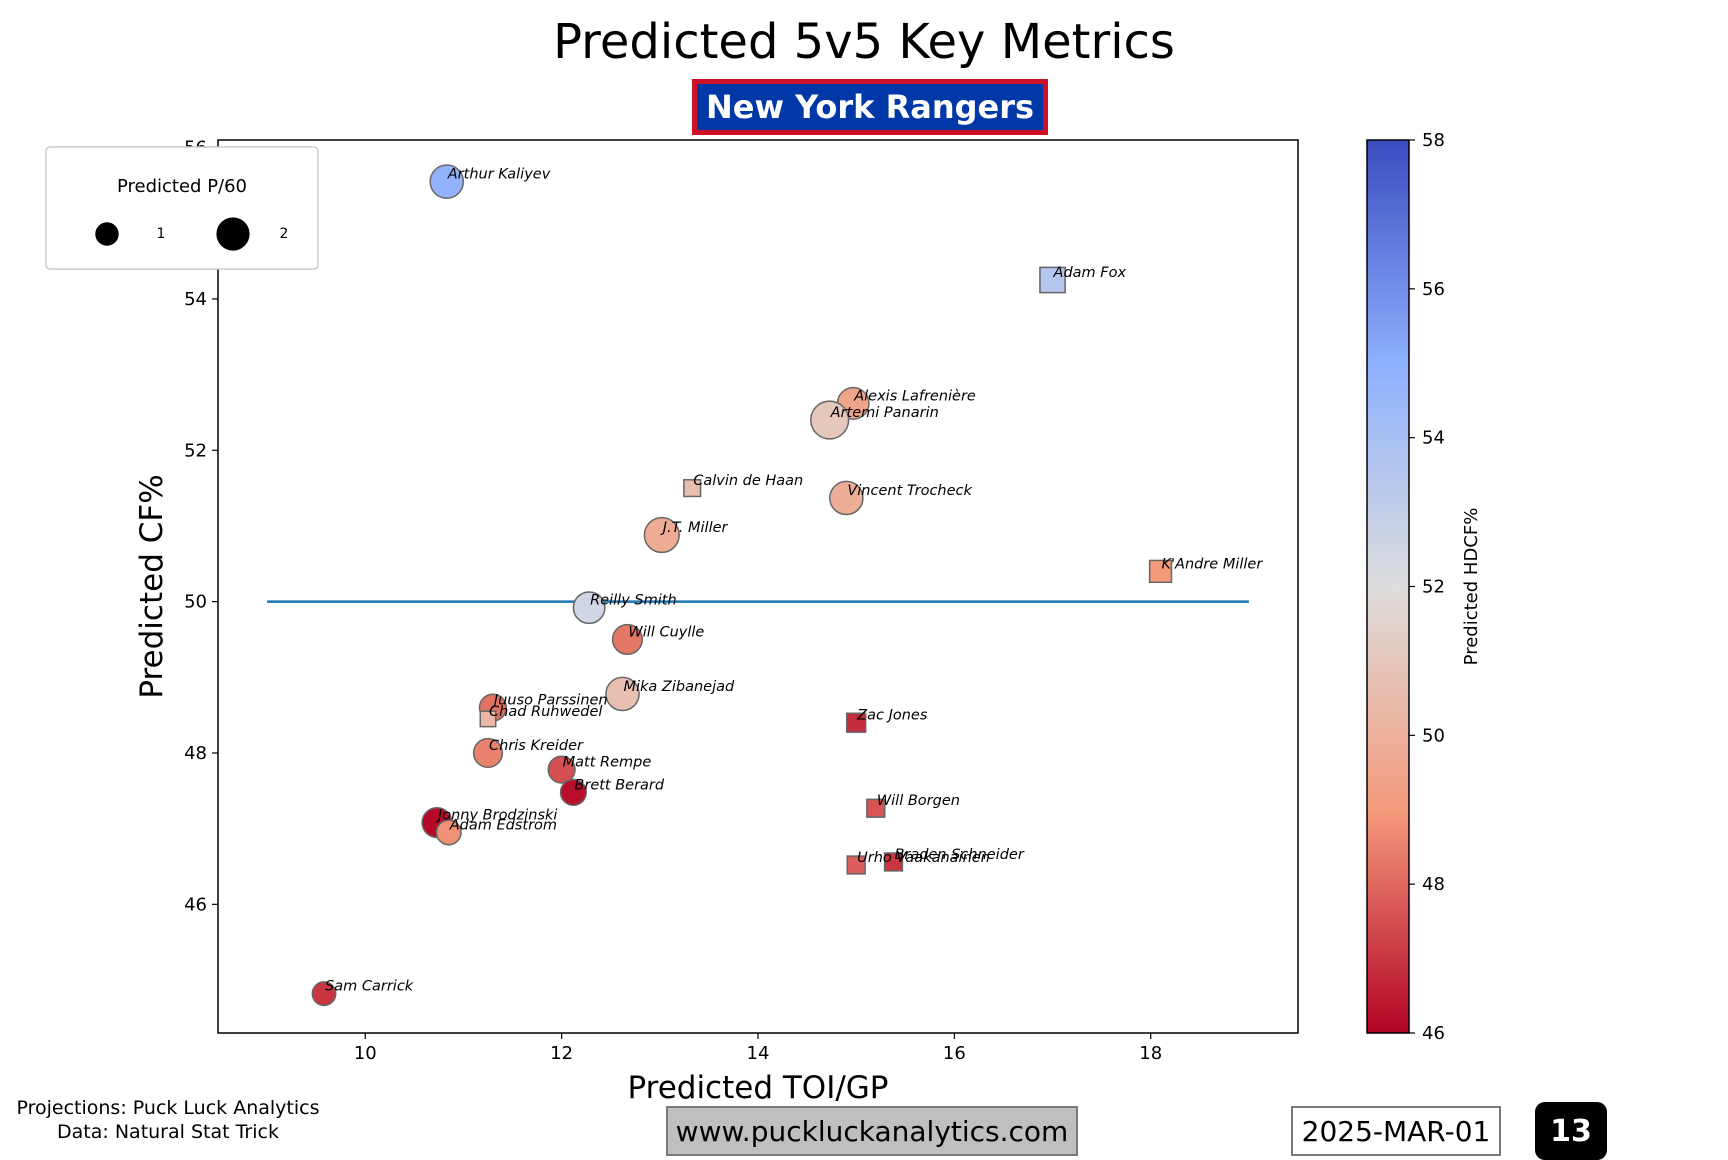 This screenshot has height=1160, width=1728. I want to click on point-label: Urho Vaakanainen, so click(923, 858).